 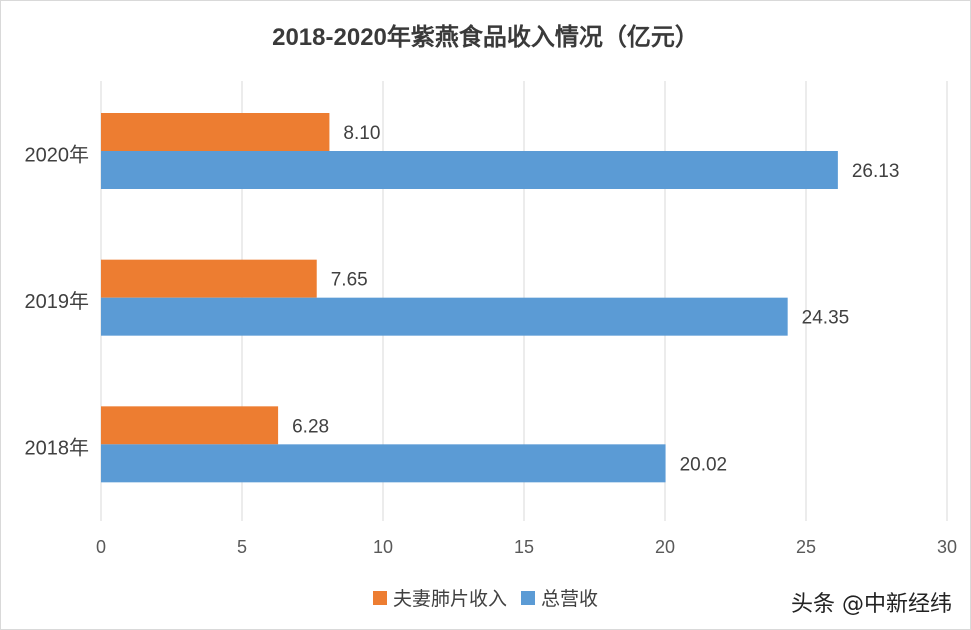 I want to click on x-tick-label-3: 15, so click(x=524, y=547).